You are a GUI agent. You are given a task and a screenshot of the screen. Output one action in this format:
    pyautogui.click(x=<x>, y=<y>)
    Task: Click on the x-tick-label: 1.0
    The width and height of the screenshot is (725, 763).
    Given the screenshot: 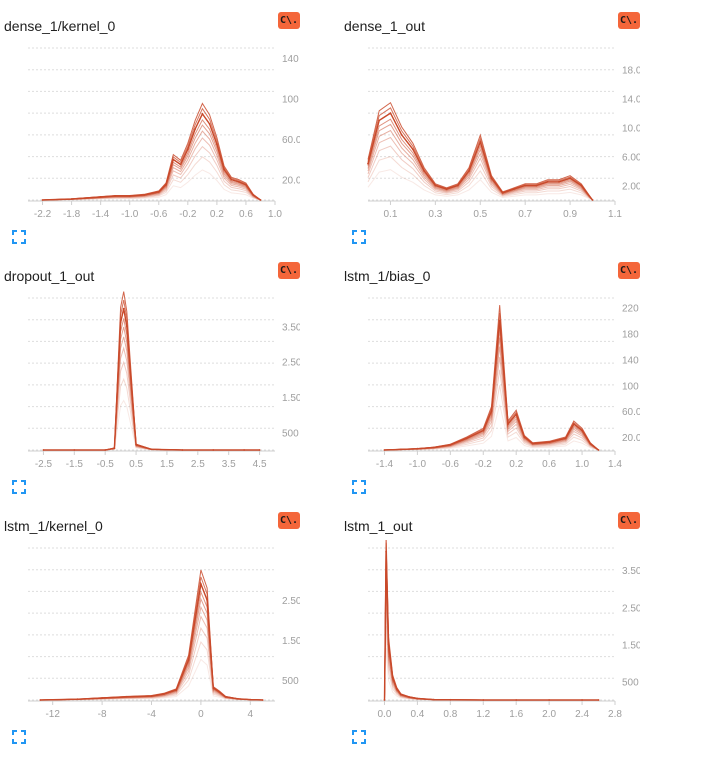 What is the action you would take?
    pyautogui.click(x=275, y=214)
    